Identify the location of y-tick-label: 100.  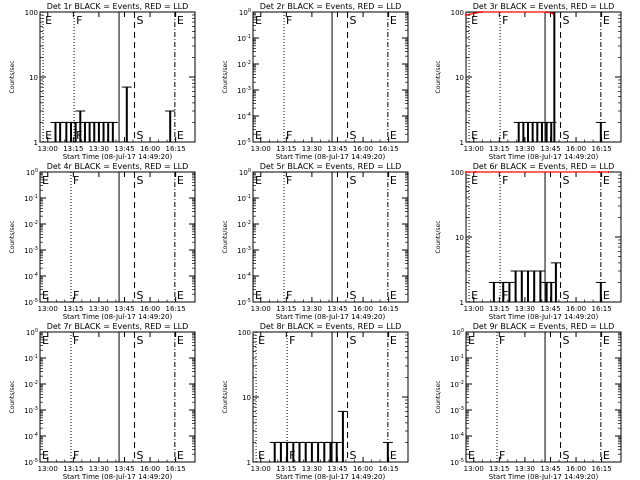
(457, 13).